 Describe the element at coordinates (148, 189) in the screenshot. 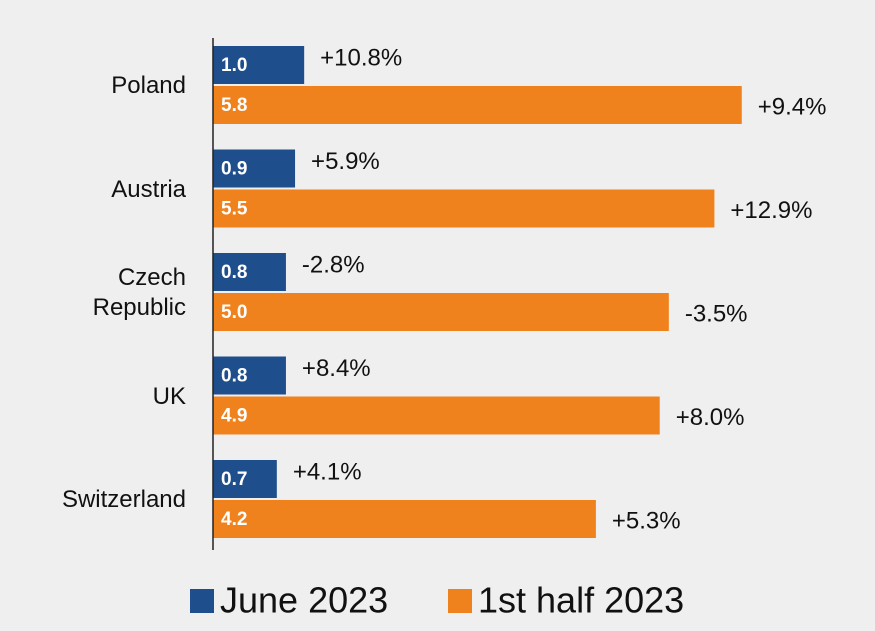

I see `category-label: Austria` at that location.